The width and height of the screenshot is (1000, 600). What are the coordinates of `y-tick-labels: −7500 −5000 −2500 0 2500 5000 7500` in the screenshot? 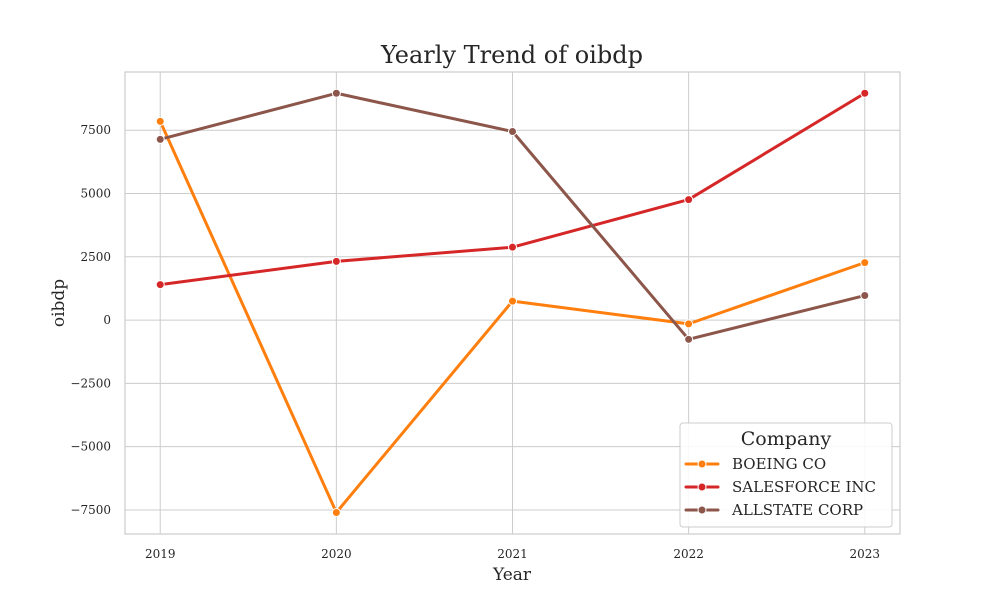 It's located at (90, 320).